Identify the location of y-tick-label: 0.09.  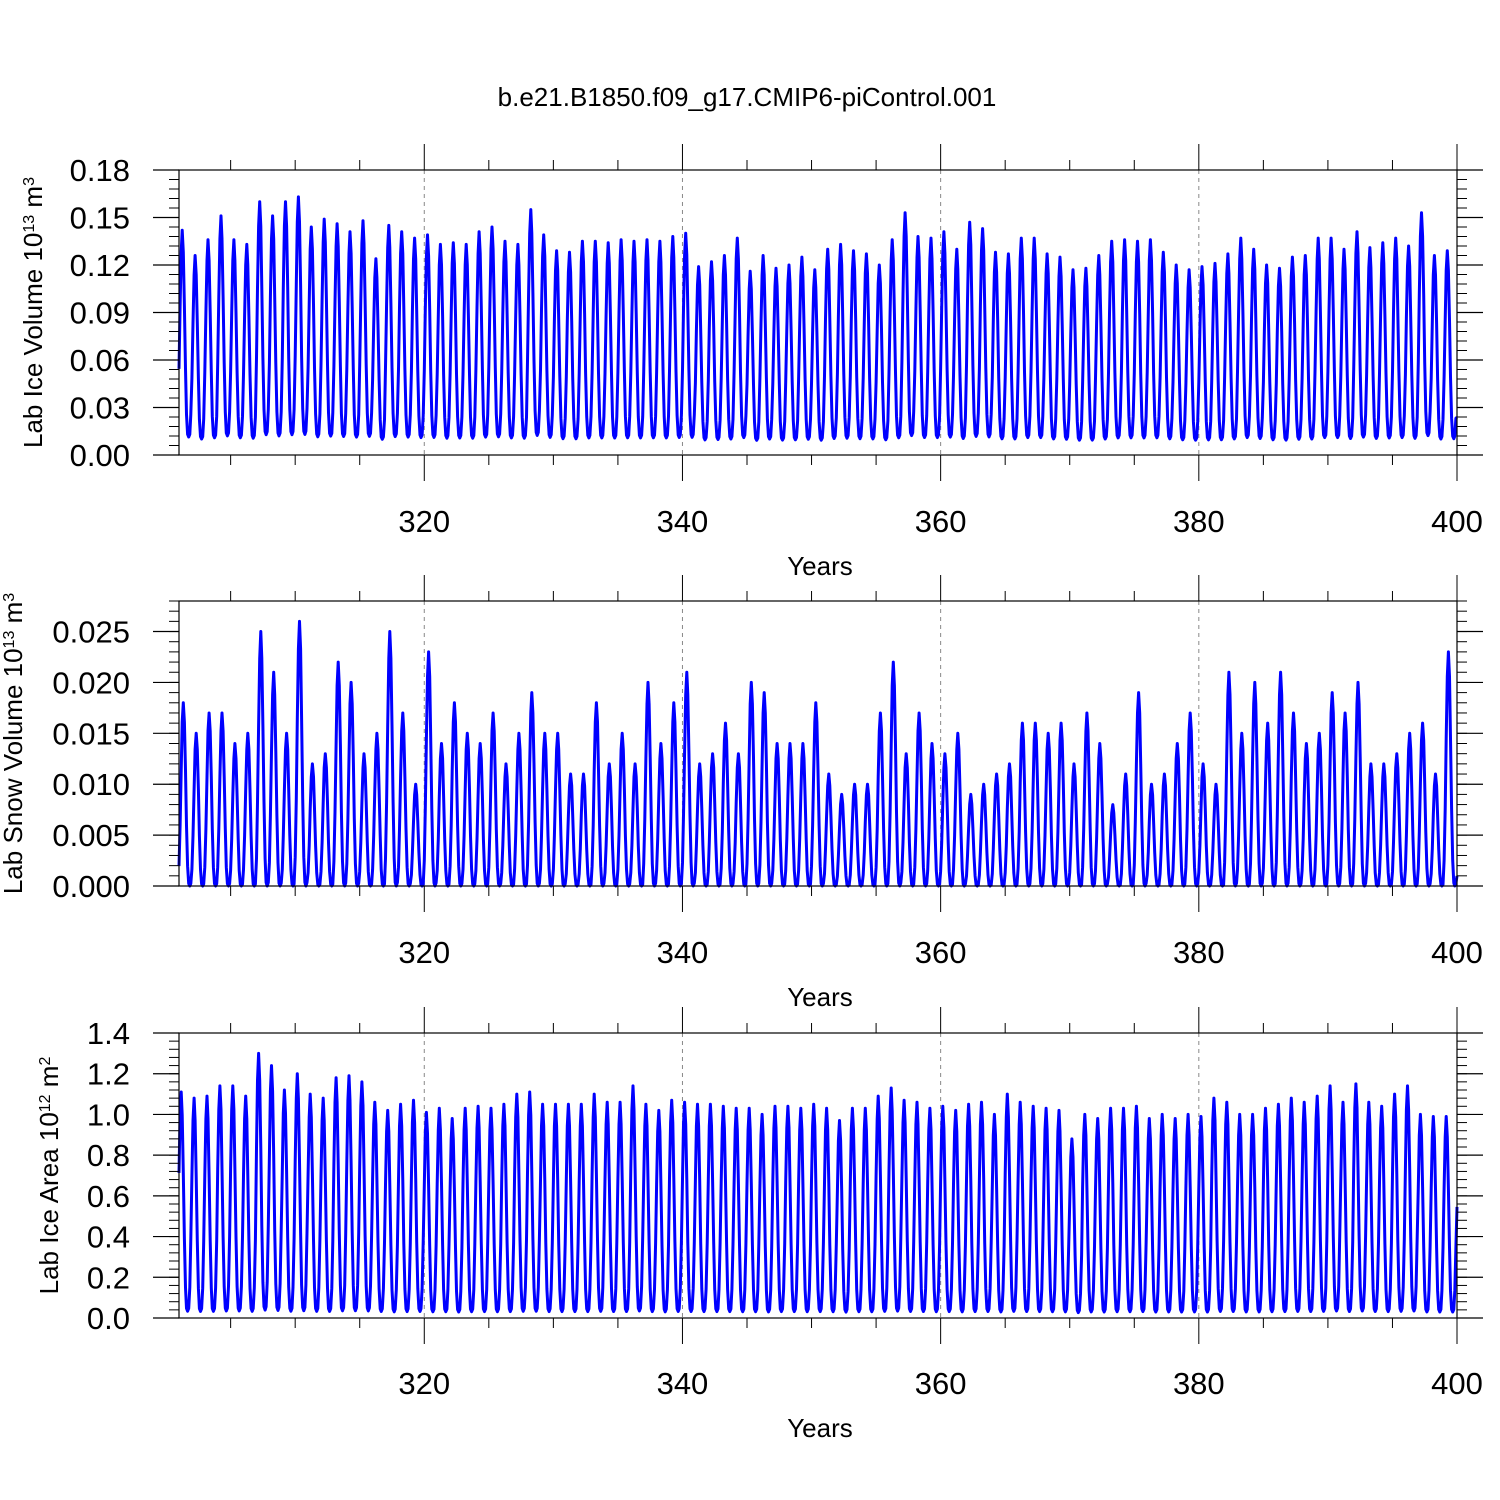
(100, 313).